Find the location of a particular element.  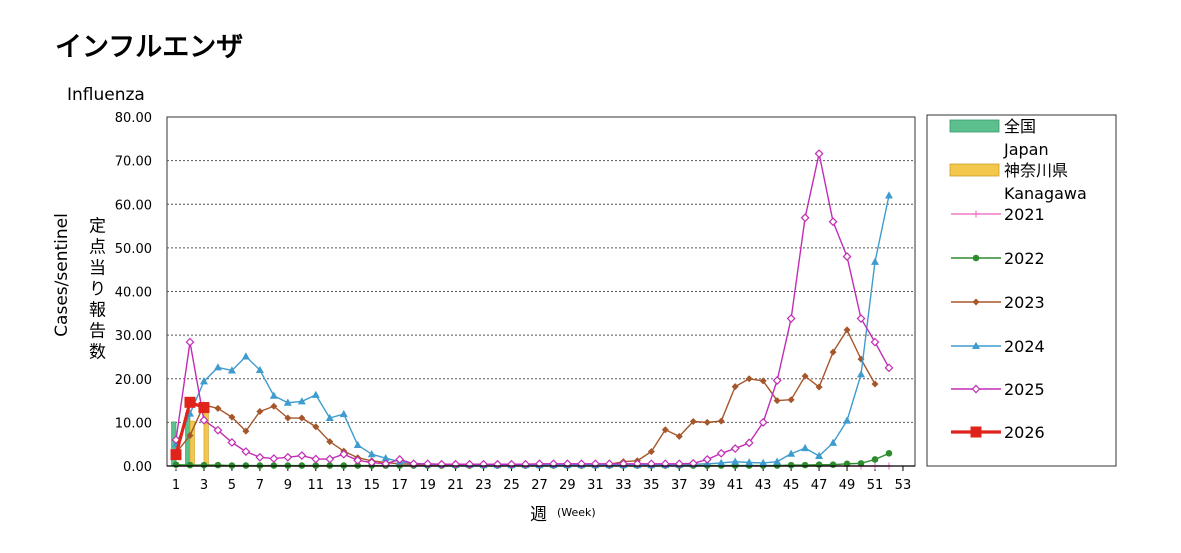

legend-label: 2021 is located at coordinates (1024, 214).